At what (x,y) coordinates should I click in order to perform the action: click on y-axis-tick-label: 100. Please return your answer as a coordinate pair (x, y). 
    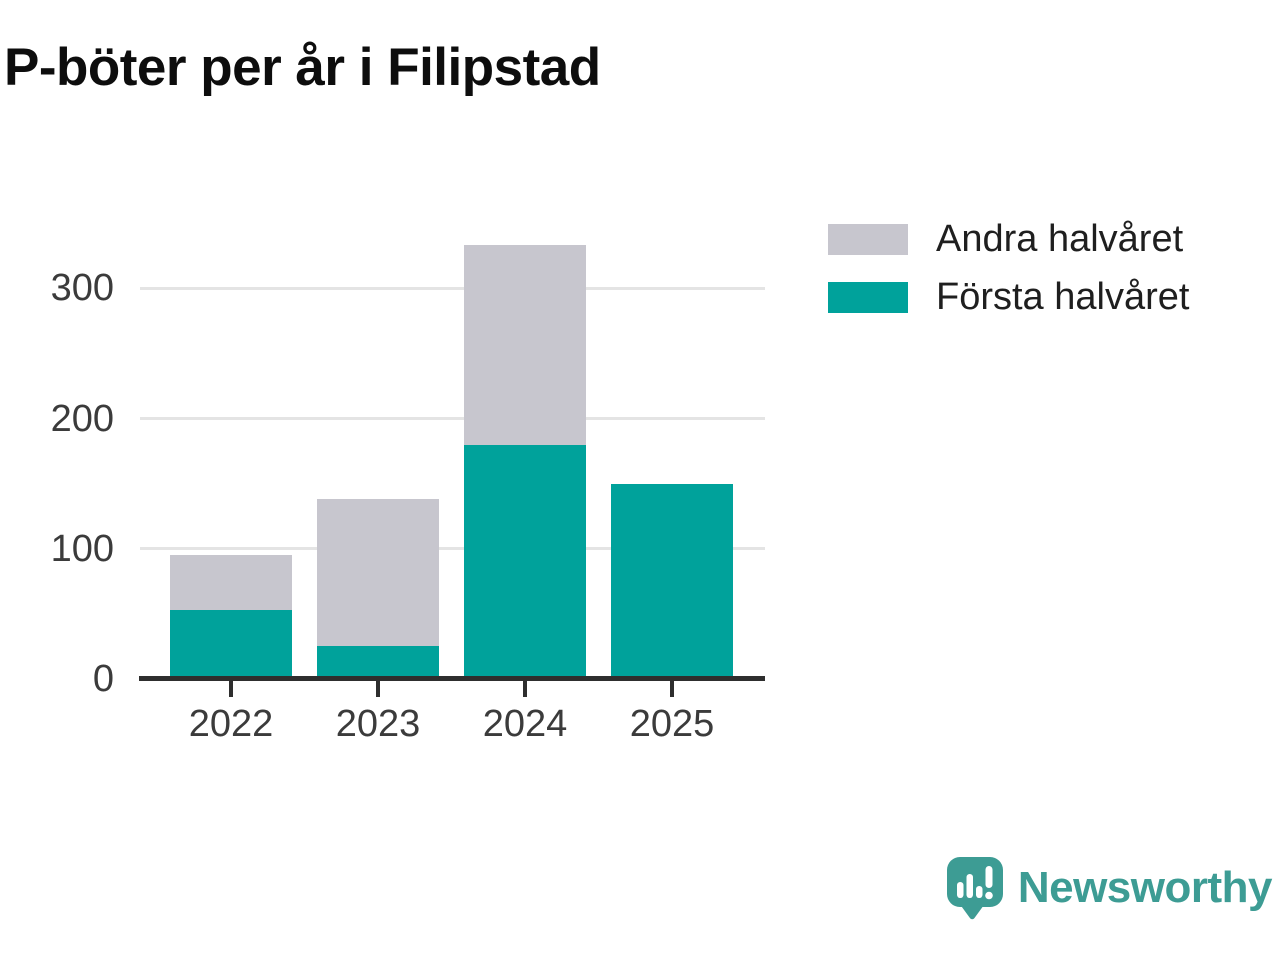
    Looking at the image, I should click on (82, 548).